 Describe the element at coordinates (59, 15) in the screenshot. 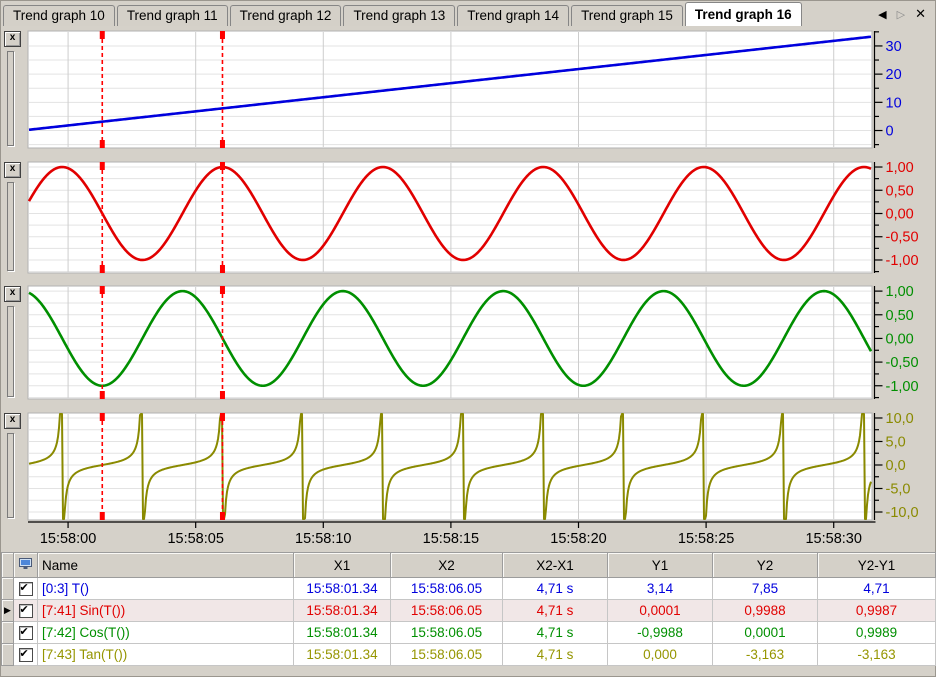

I see `tab-trend-graph-10: Trend graph 10` at that location.